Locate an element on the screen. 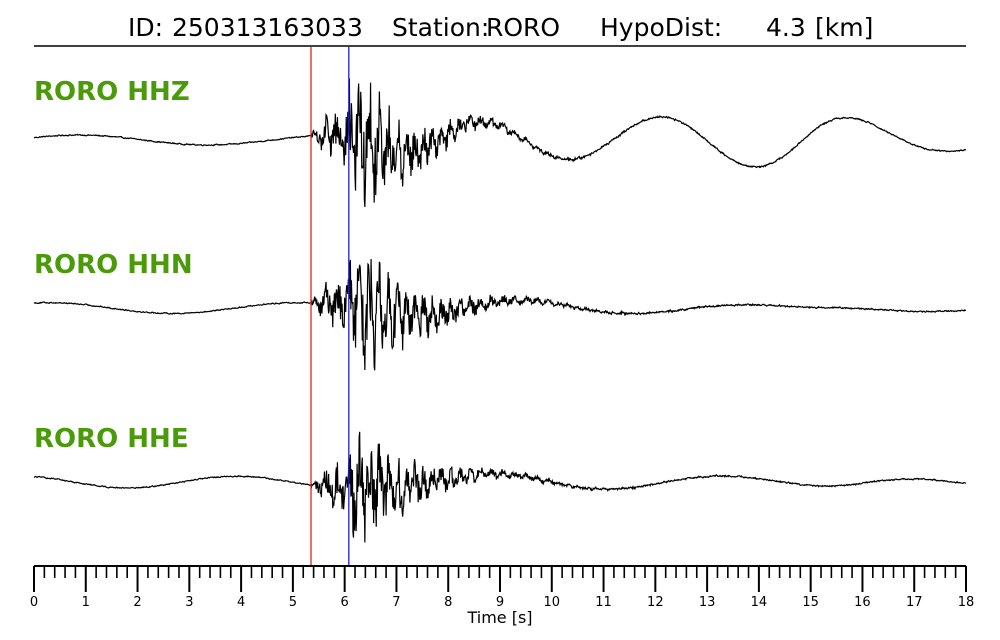 This screenshot has height=640, width=1000. tick-label: 17 is located at coordinates (914, 602).